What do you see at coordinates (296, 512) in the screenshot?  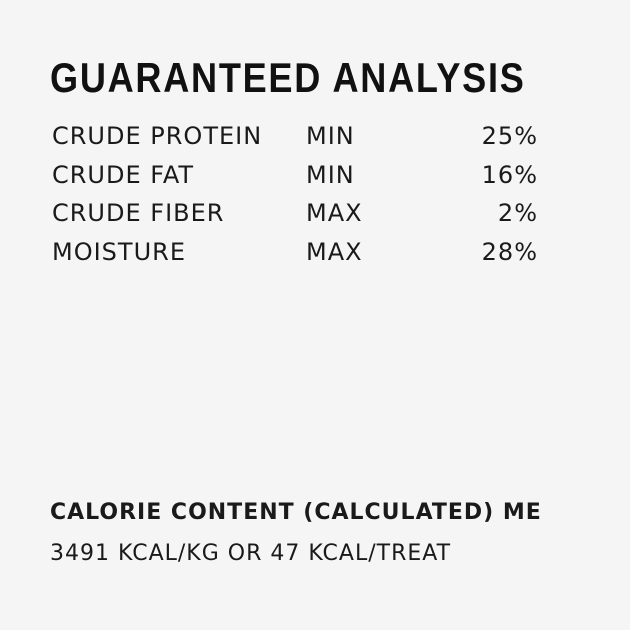 I see `calorie-heading: CALORIE CONTENT (CALCULATED) ME` at bounding box center [296, 512].